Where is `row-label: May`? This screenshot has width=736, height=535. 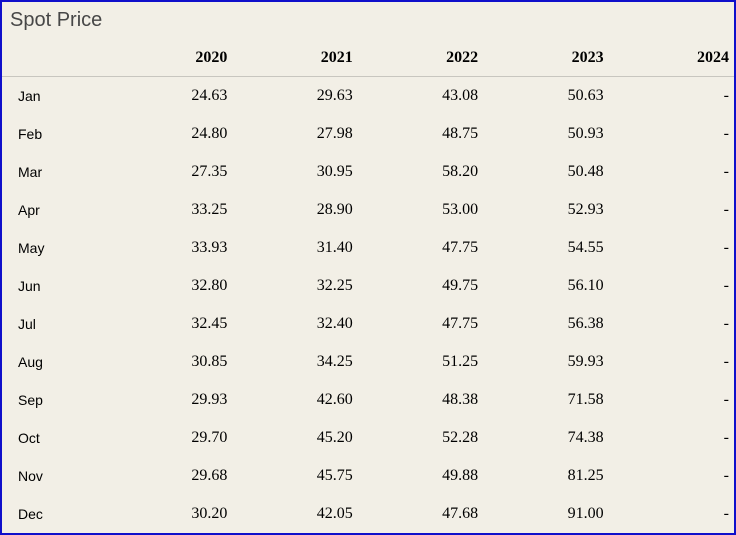 row-label: May is located at coordinates (31, 248).